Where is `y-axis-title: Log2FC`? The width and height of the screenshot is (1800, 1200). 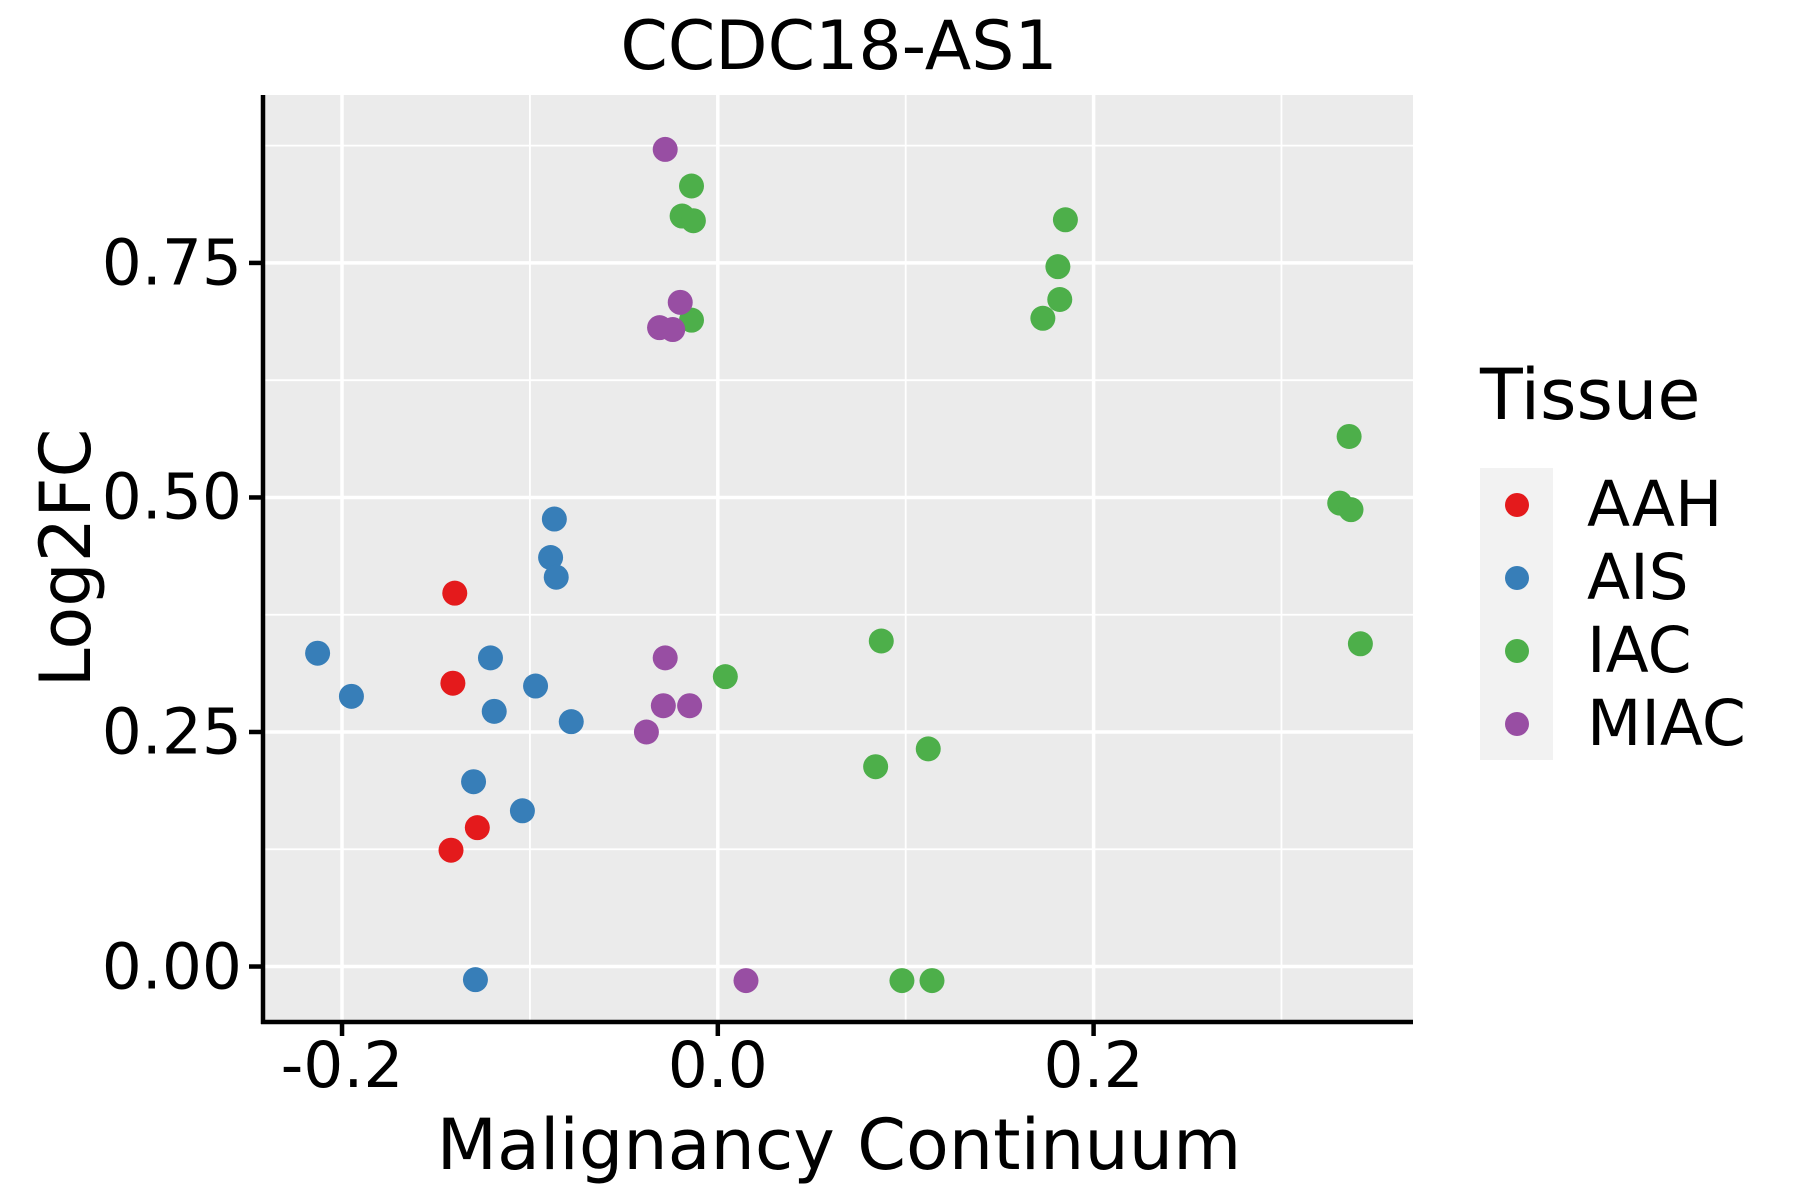
y-axis-title: Log2FC is located at coordinates (65, 557).